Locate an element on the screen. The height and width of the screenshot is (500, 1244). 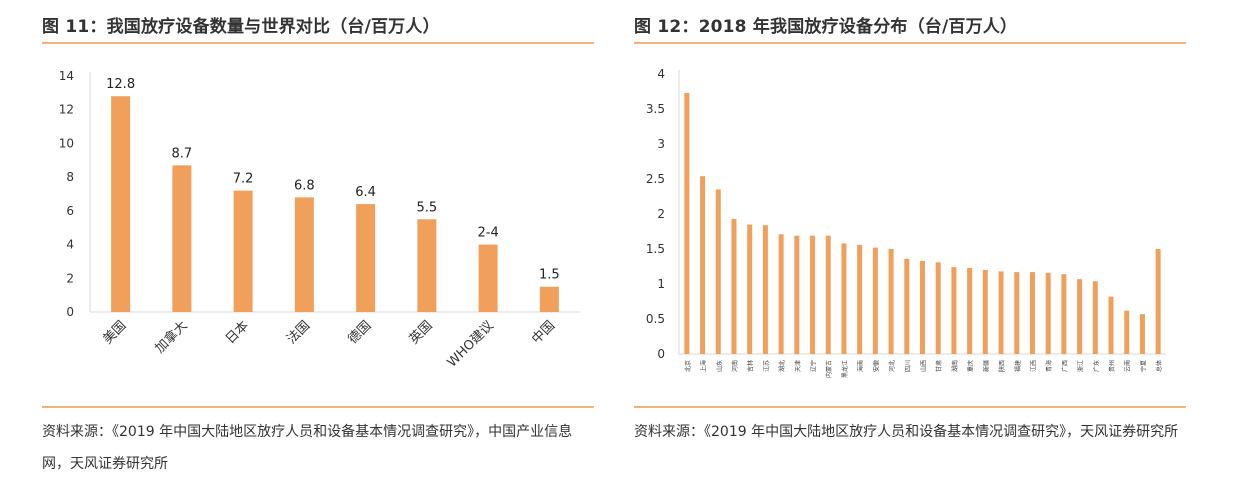
x-tick-label: 青海 is located at coordinates (1049, 366).